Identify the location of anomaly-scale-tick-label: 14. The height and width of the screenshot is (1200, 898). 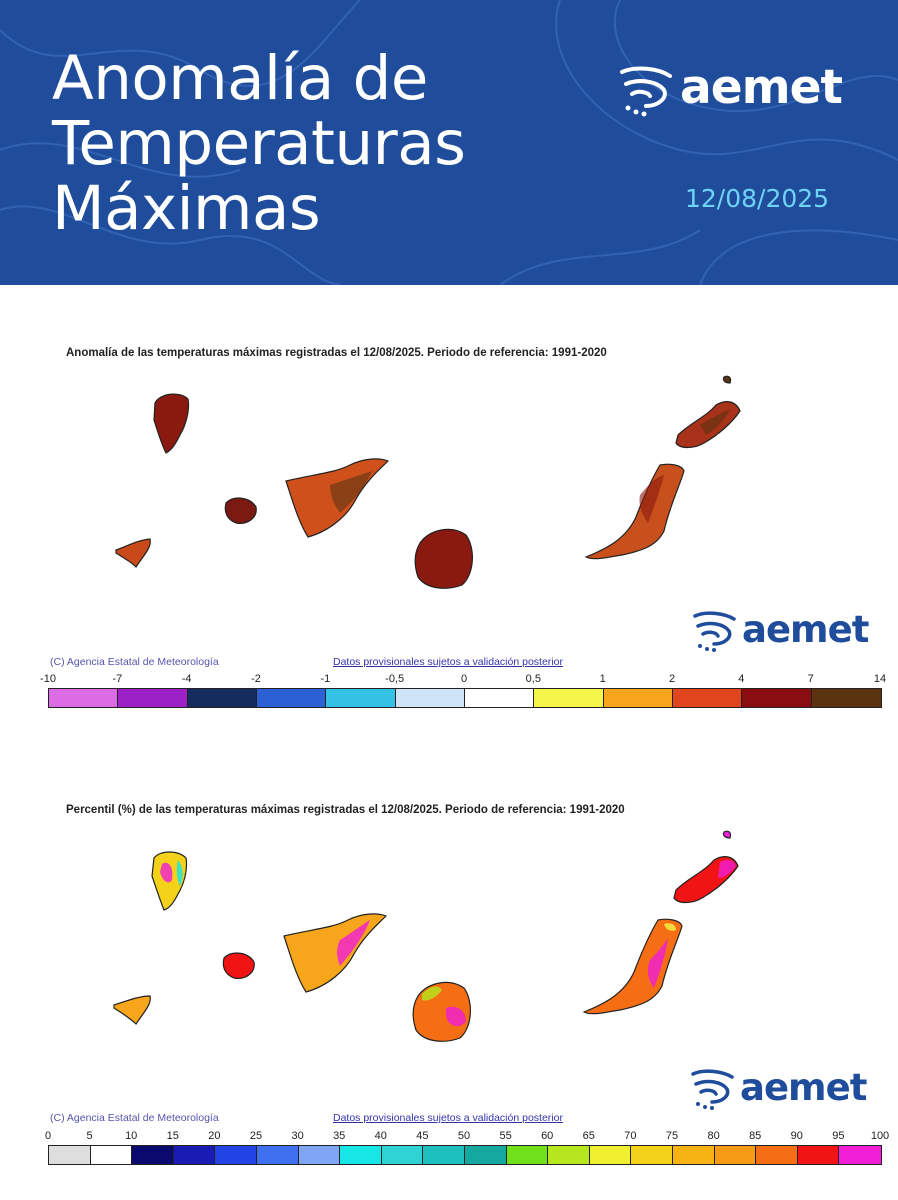
(880, 679).